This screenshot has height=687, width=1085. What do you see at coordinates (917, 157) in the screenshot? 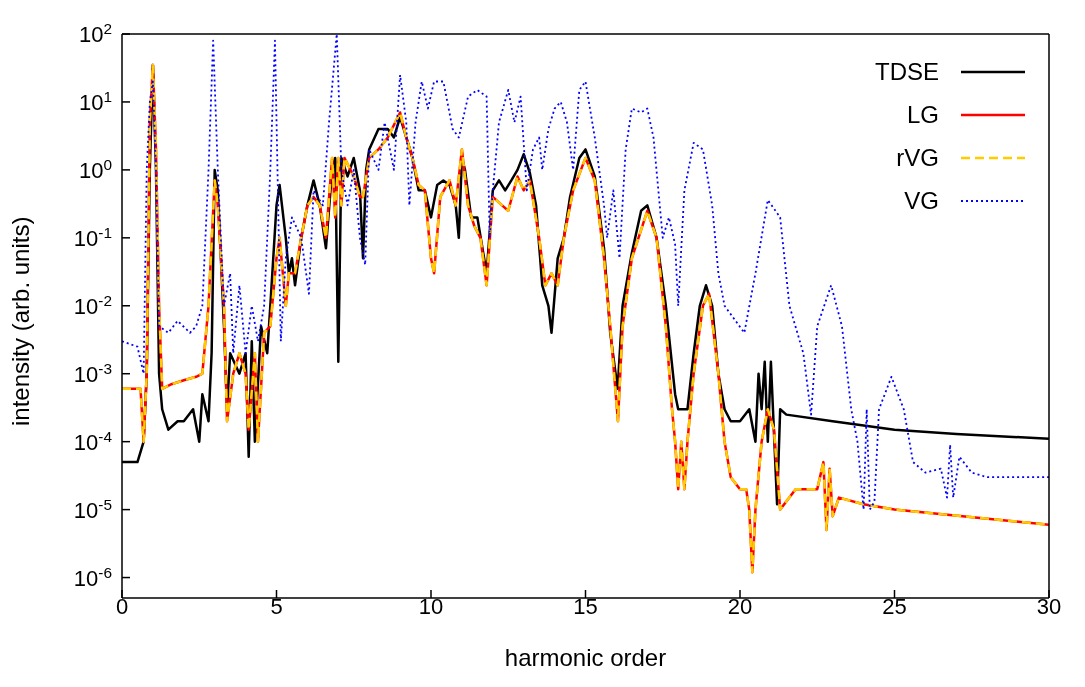
I see `legend-label: rVG` at bounding box center [917, 157].